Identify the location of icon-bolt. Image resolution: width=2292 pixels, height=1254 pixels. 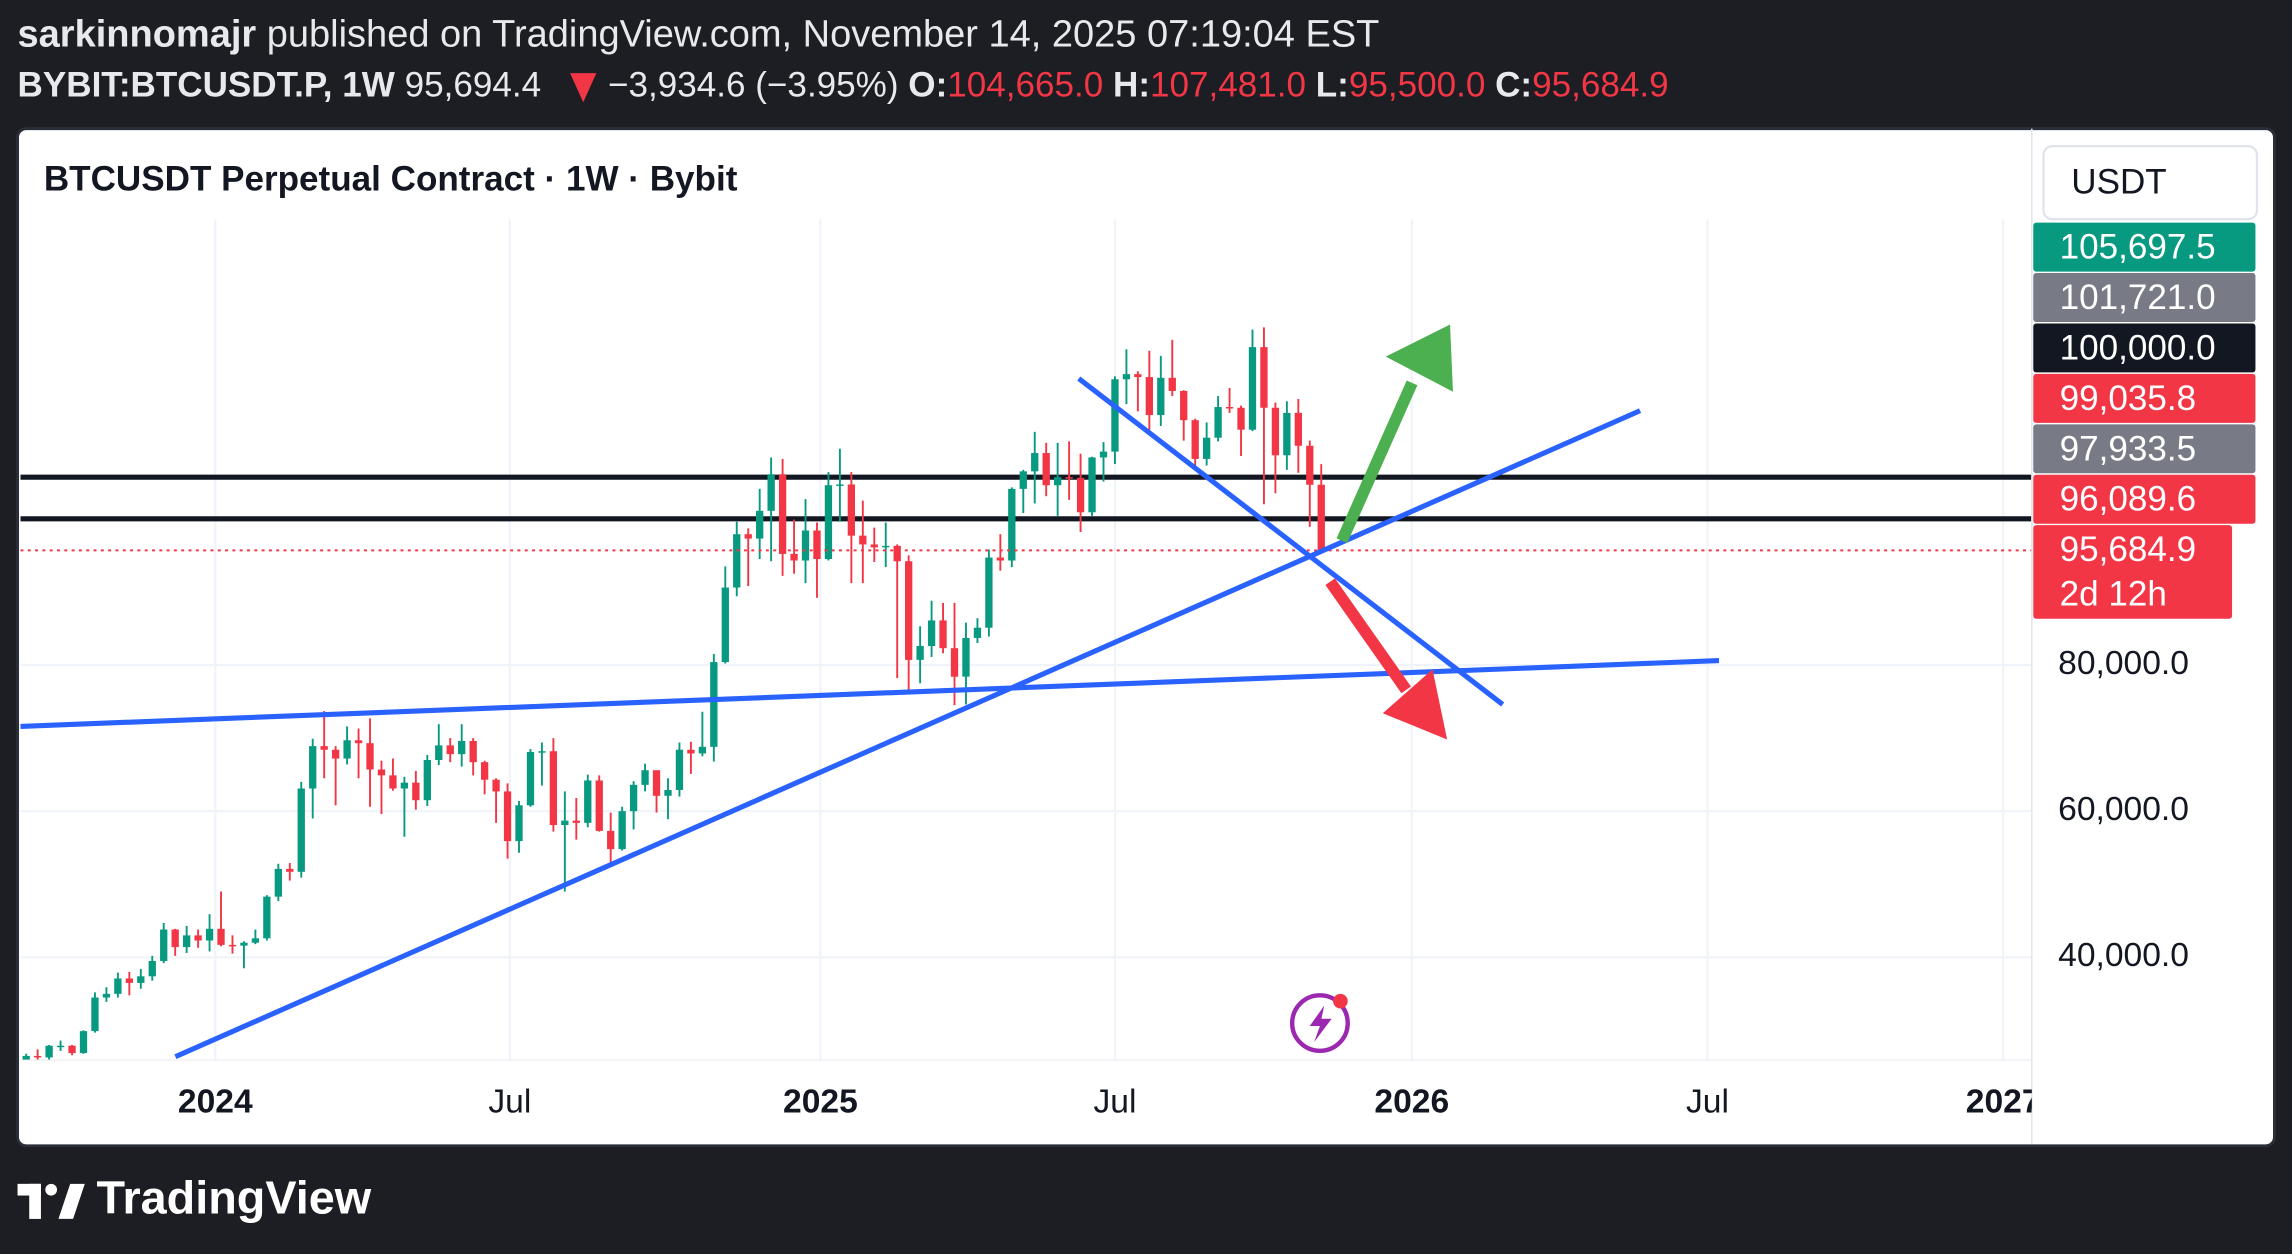
(1320, 1024).